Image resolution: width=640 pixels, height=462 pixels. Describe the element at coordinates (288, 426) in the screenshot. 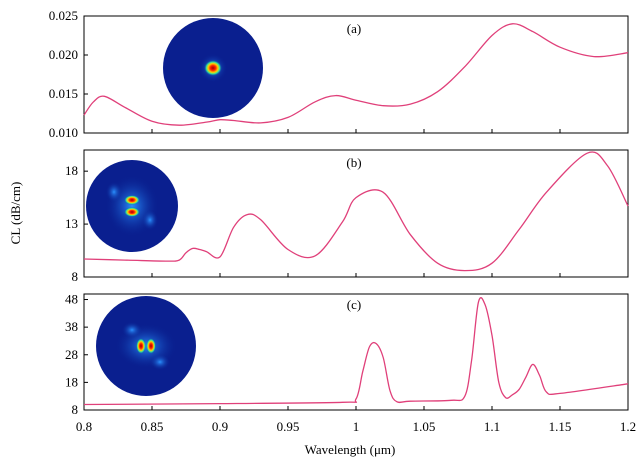

I see `x-tick-label: 0.95` at that location.